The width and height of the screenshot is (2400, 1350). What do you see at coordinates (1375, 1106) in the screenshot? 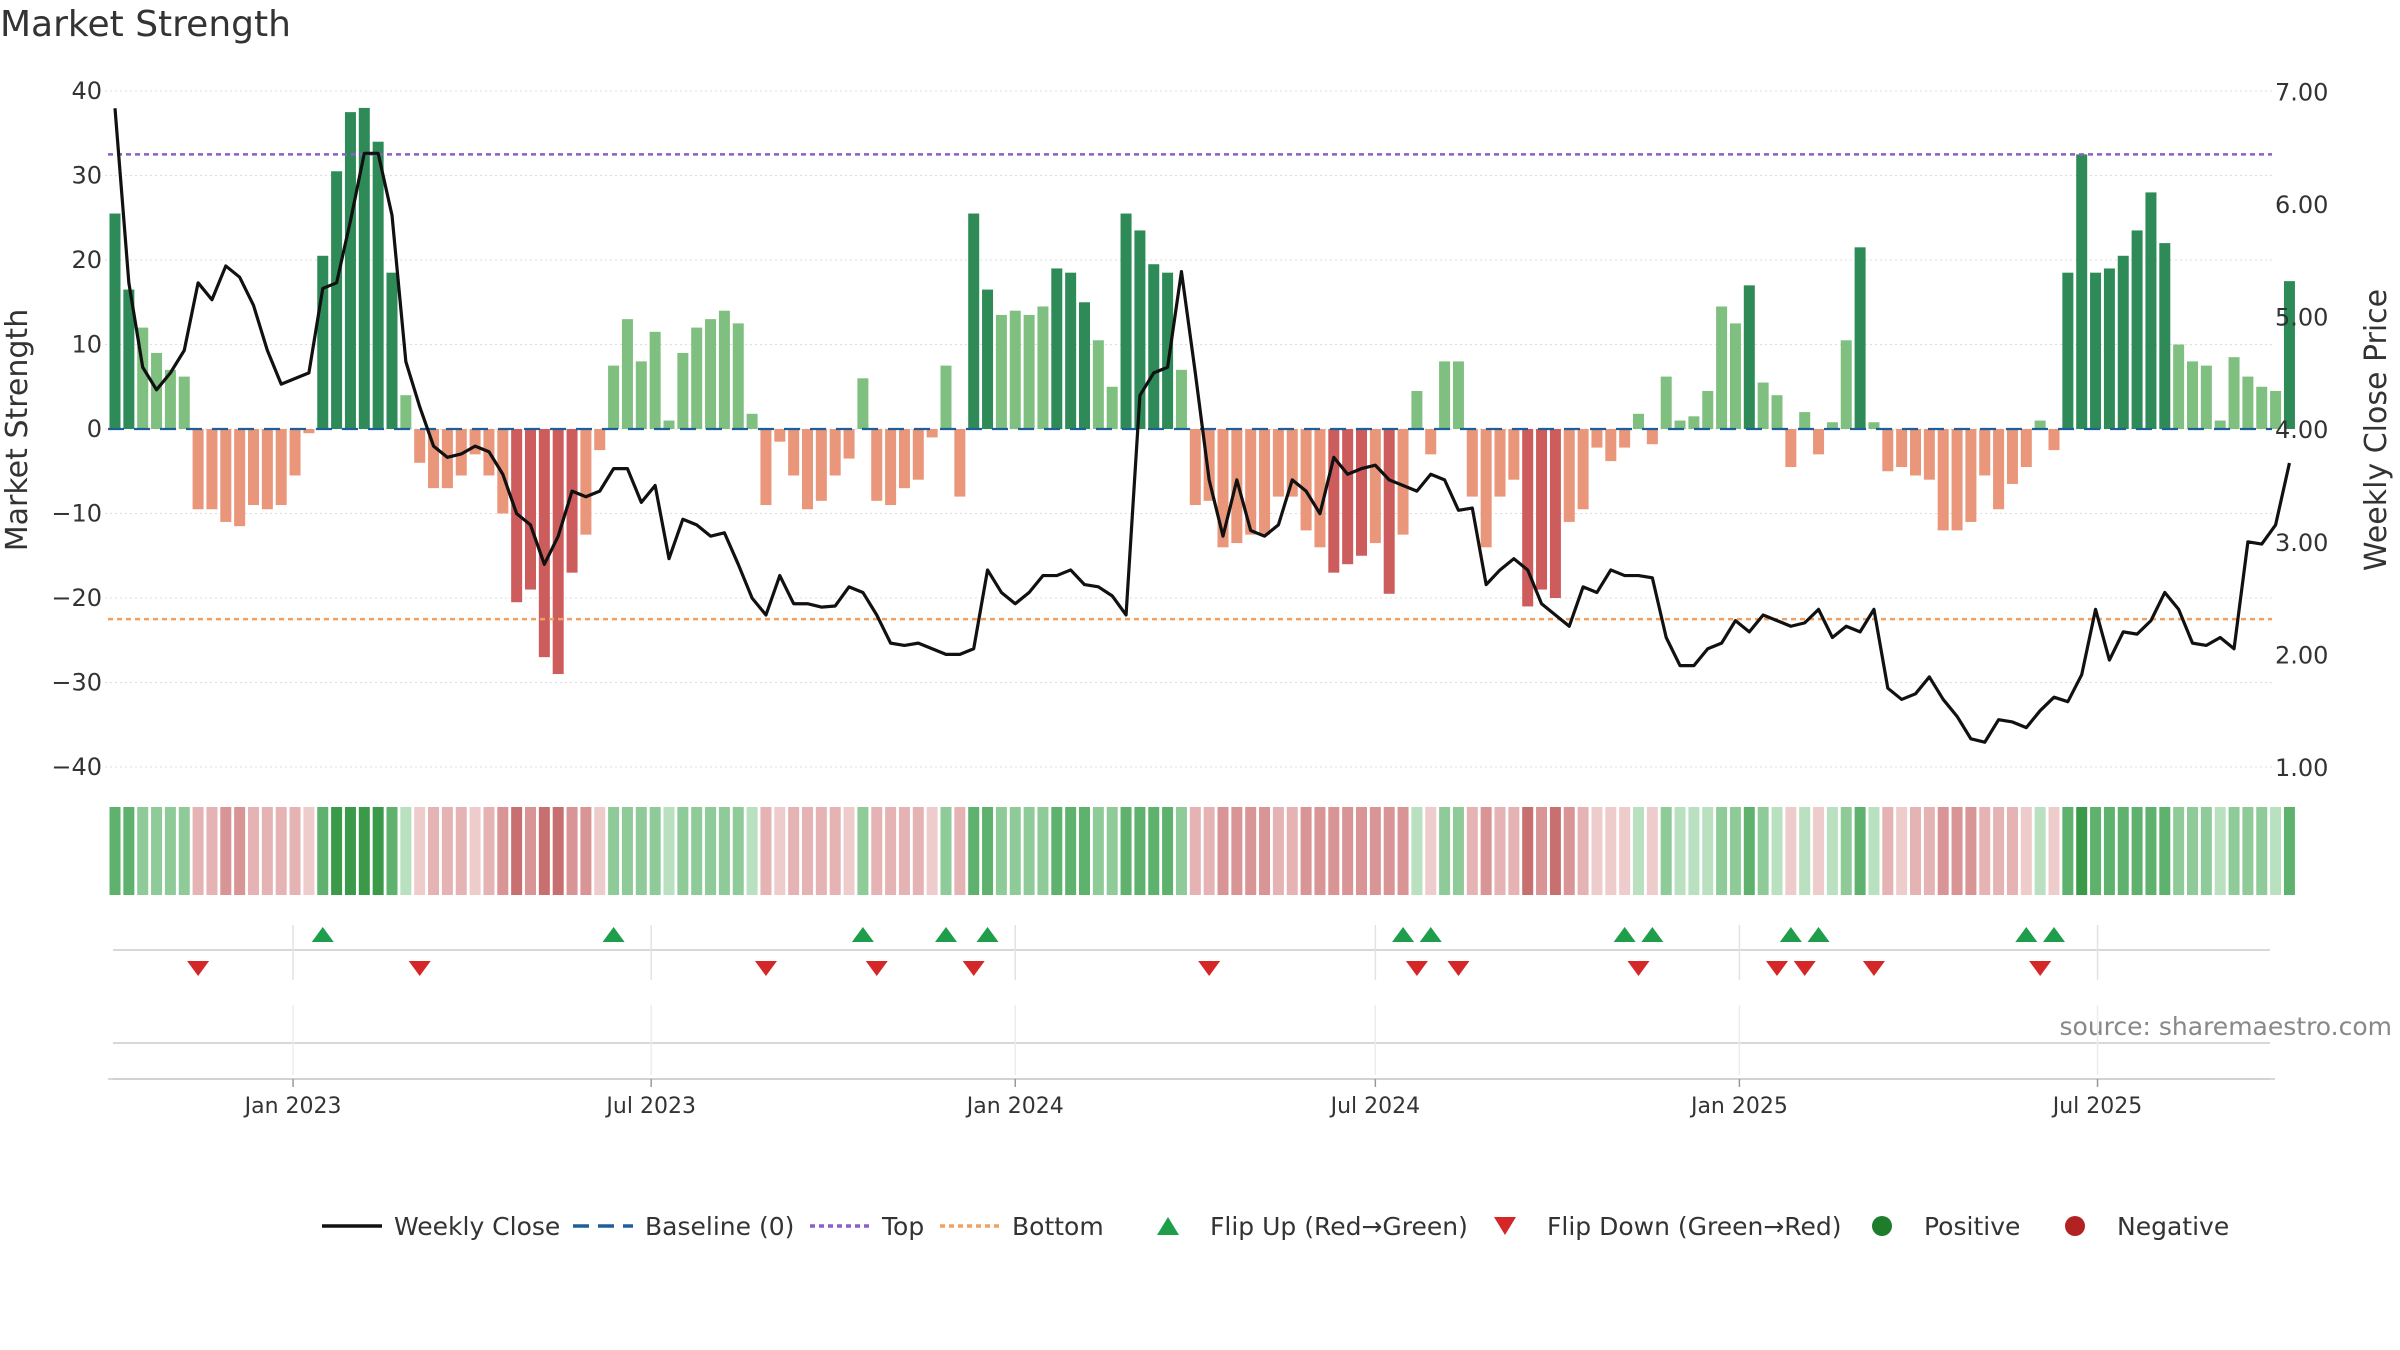
I see `date-tick-label: Jul 2024` at bounding box center [1375, 1106].